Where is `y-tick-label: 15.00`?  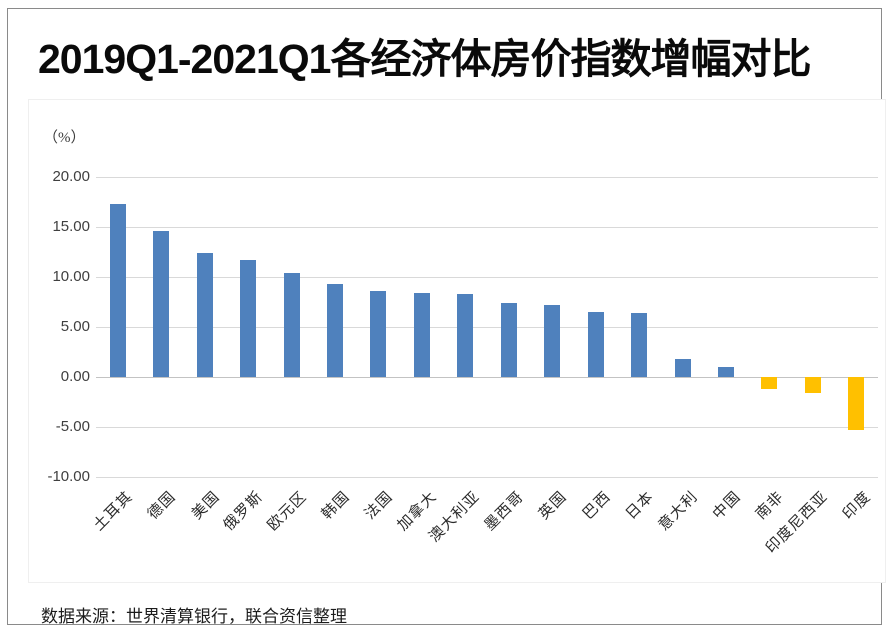 y-tick-label: 15.00 is located at coordinates (71, 226).